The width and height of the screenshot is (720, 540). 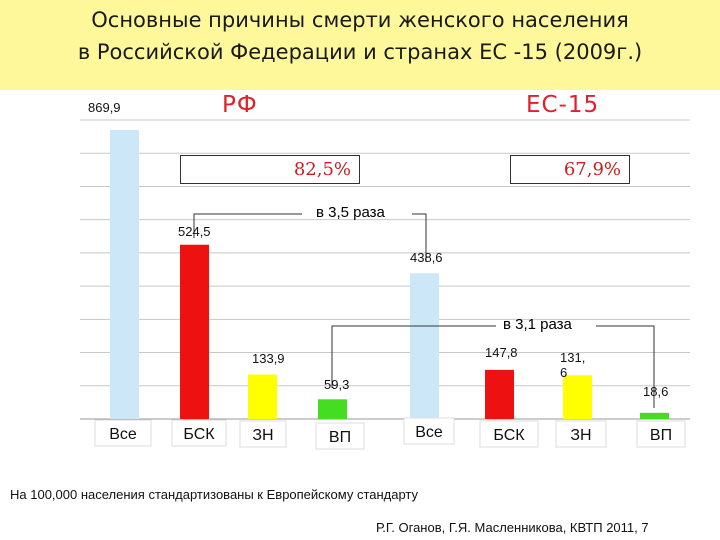 What do you see at coordinates (350, 212) in the screenshot?
I see `ratio-label-bsk: в 3,5 раза` at bounding box center [350, 212].